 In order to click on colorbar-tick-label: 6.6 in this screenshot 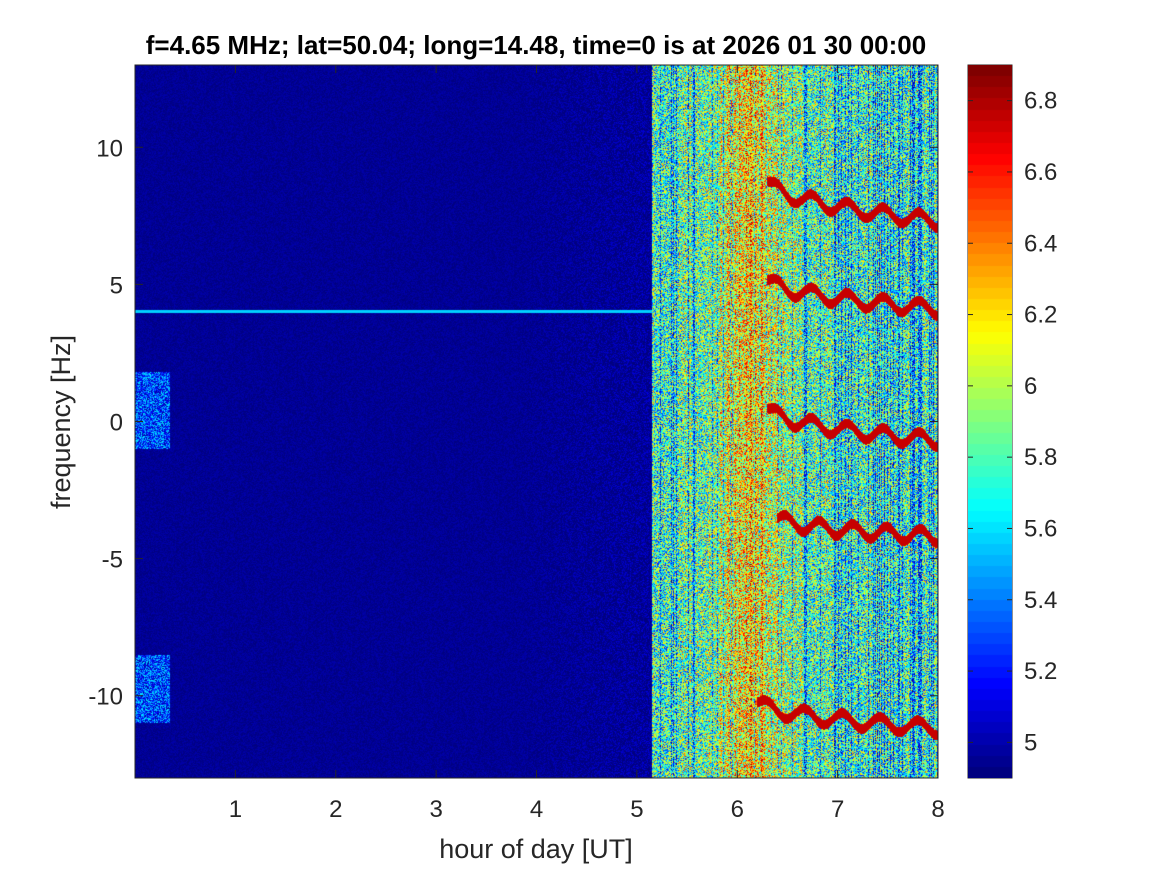, I will do `click(1040, 172)`.